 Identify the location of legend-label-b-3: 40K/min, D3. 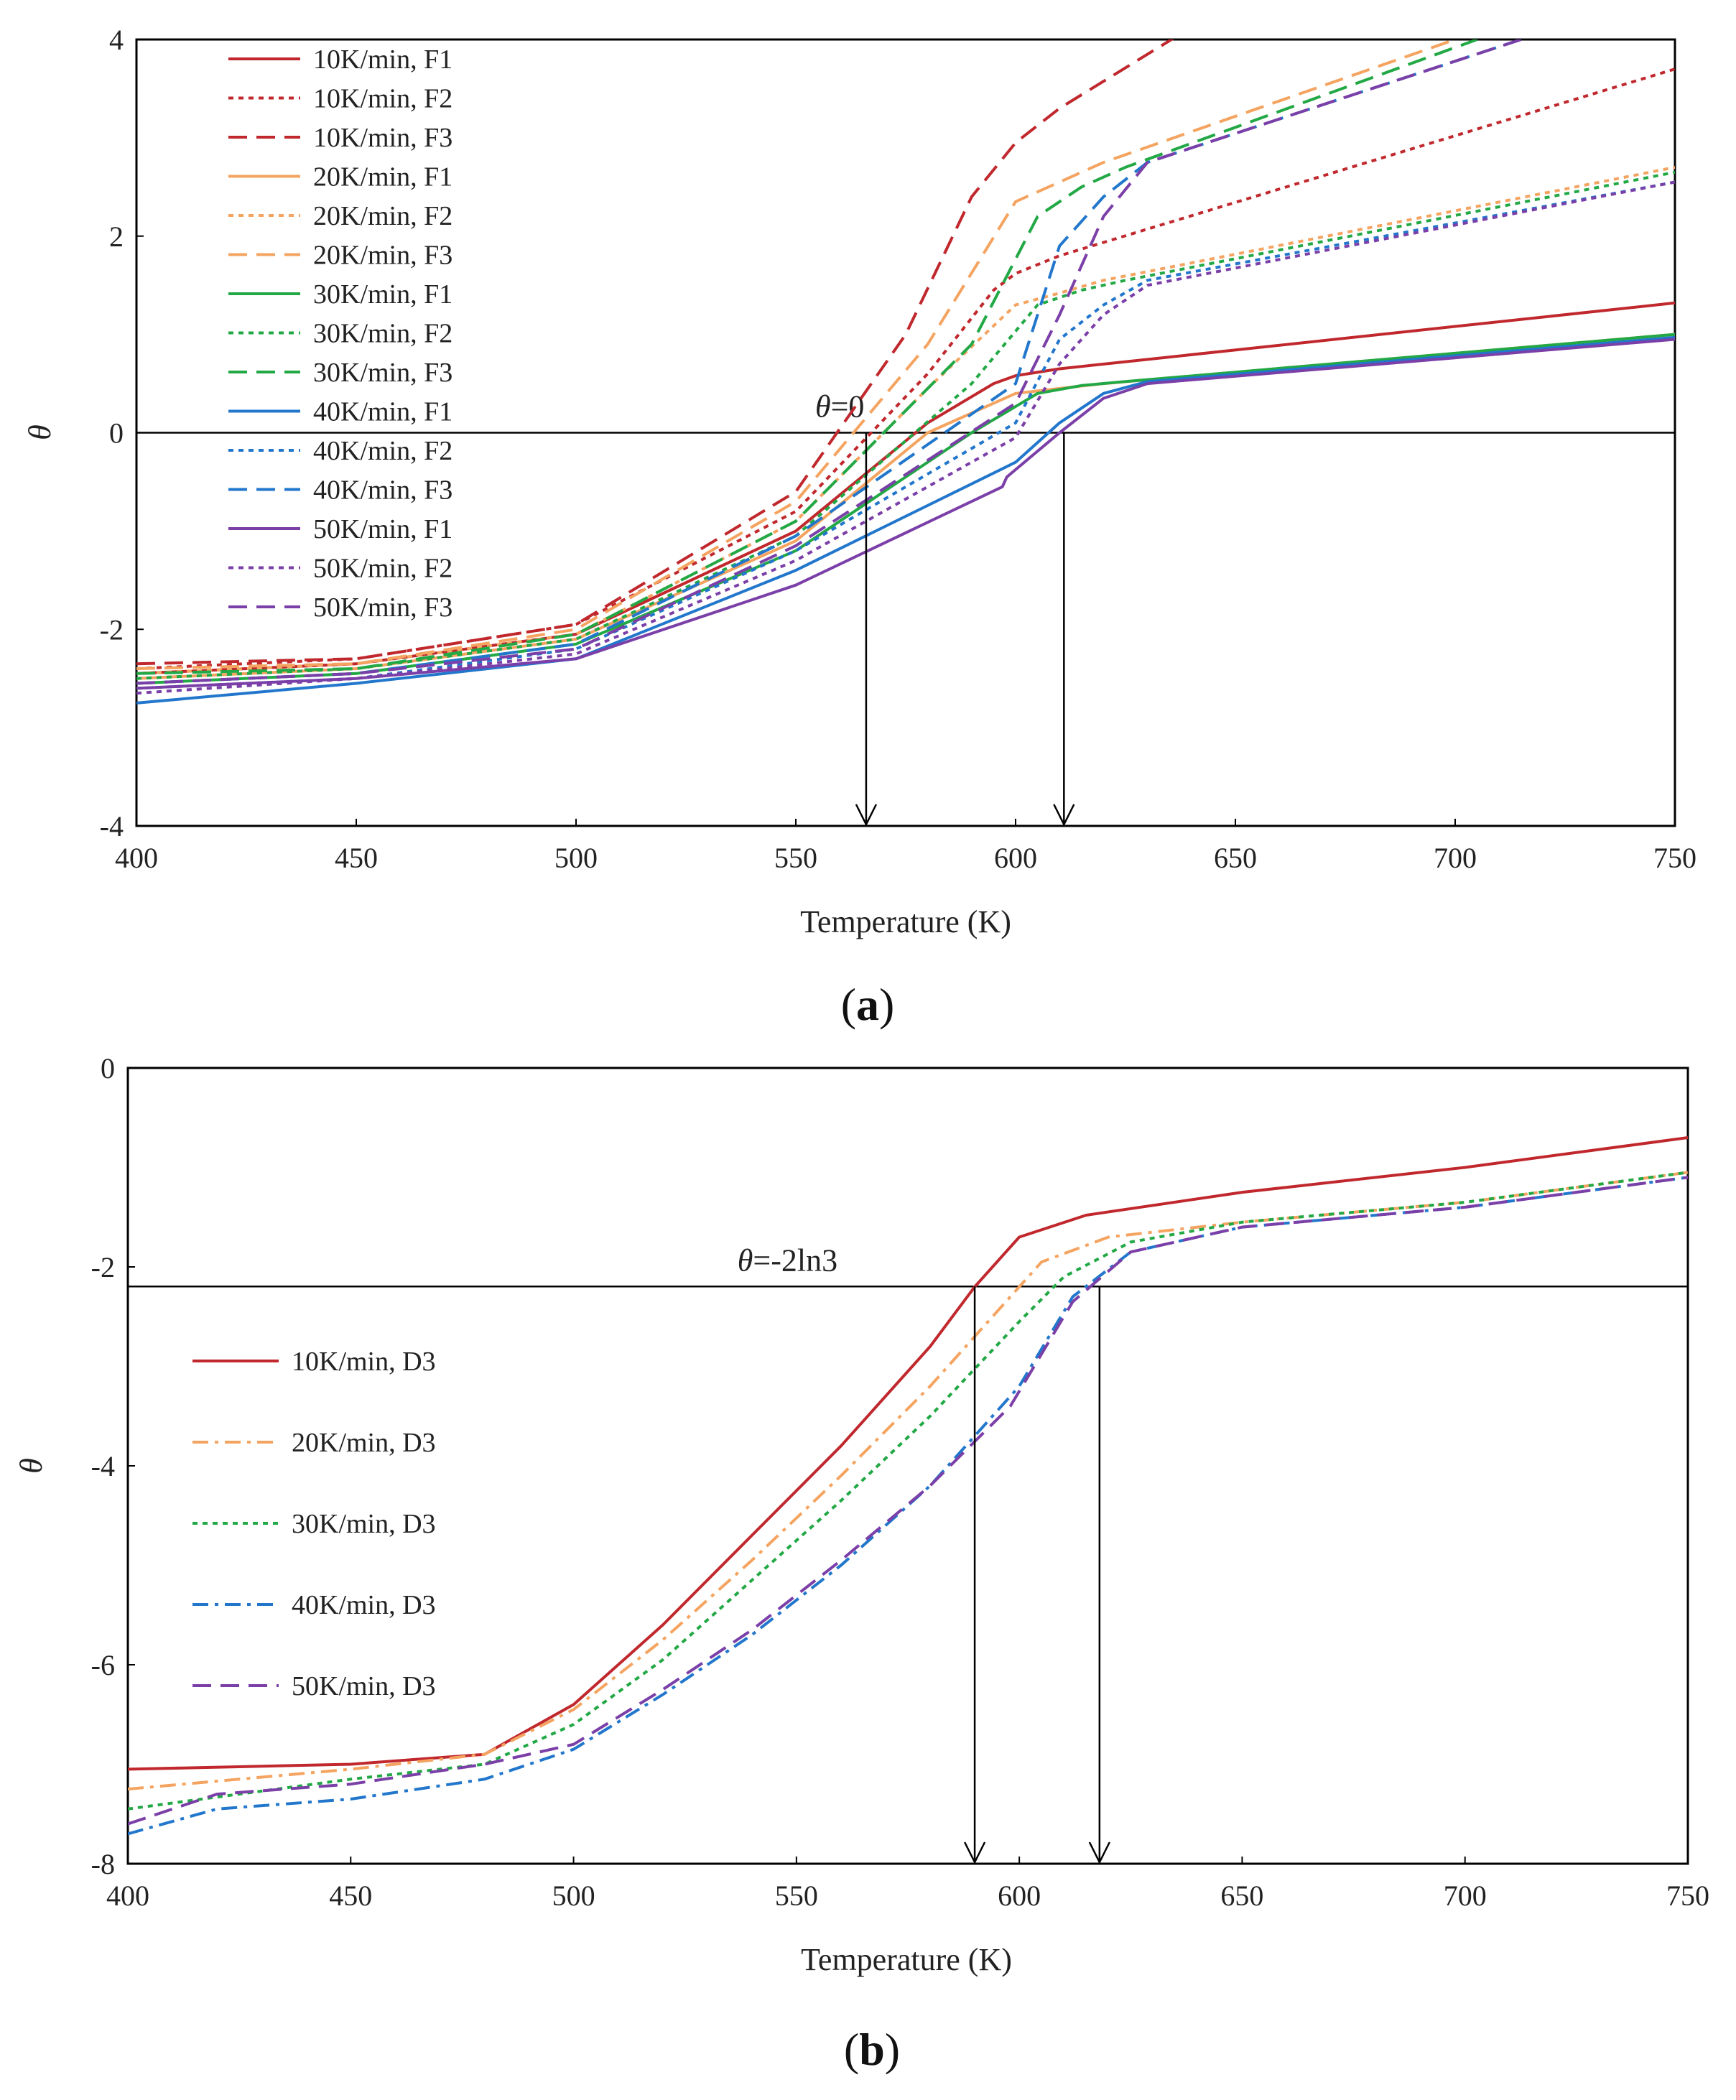
(364, 1605).